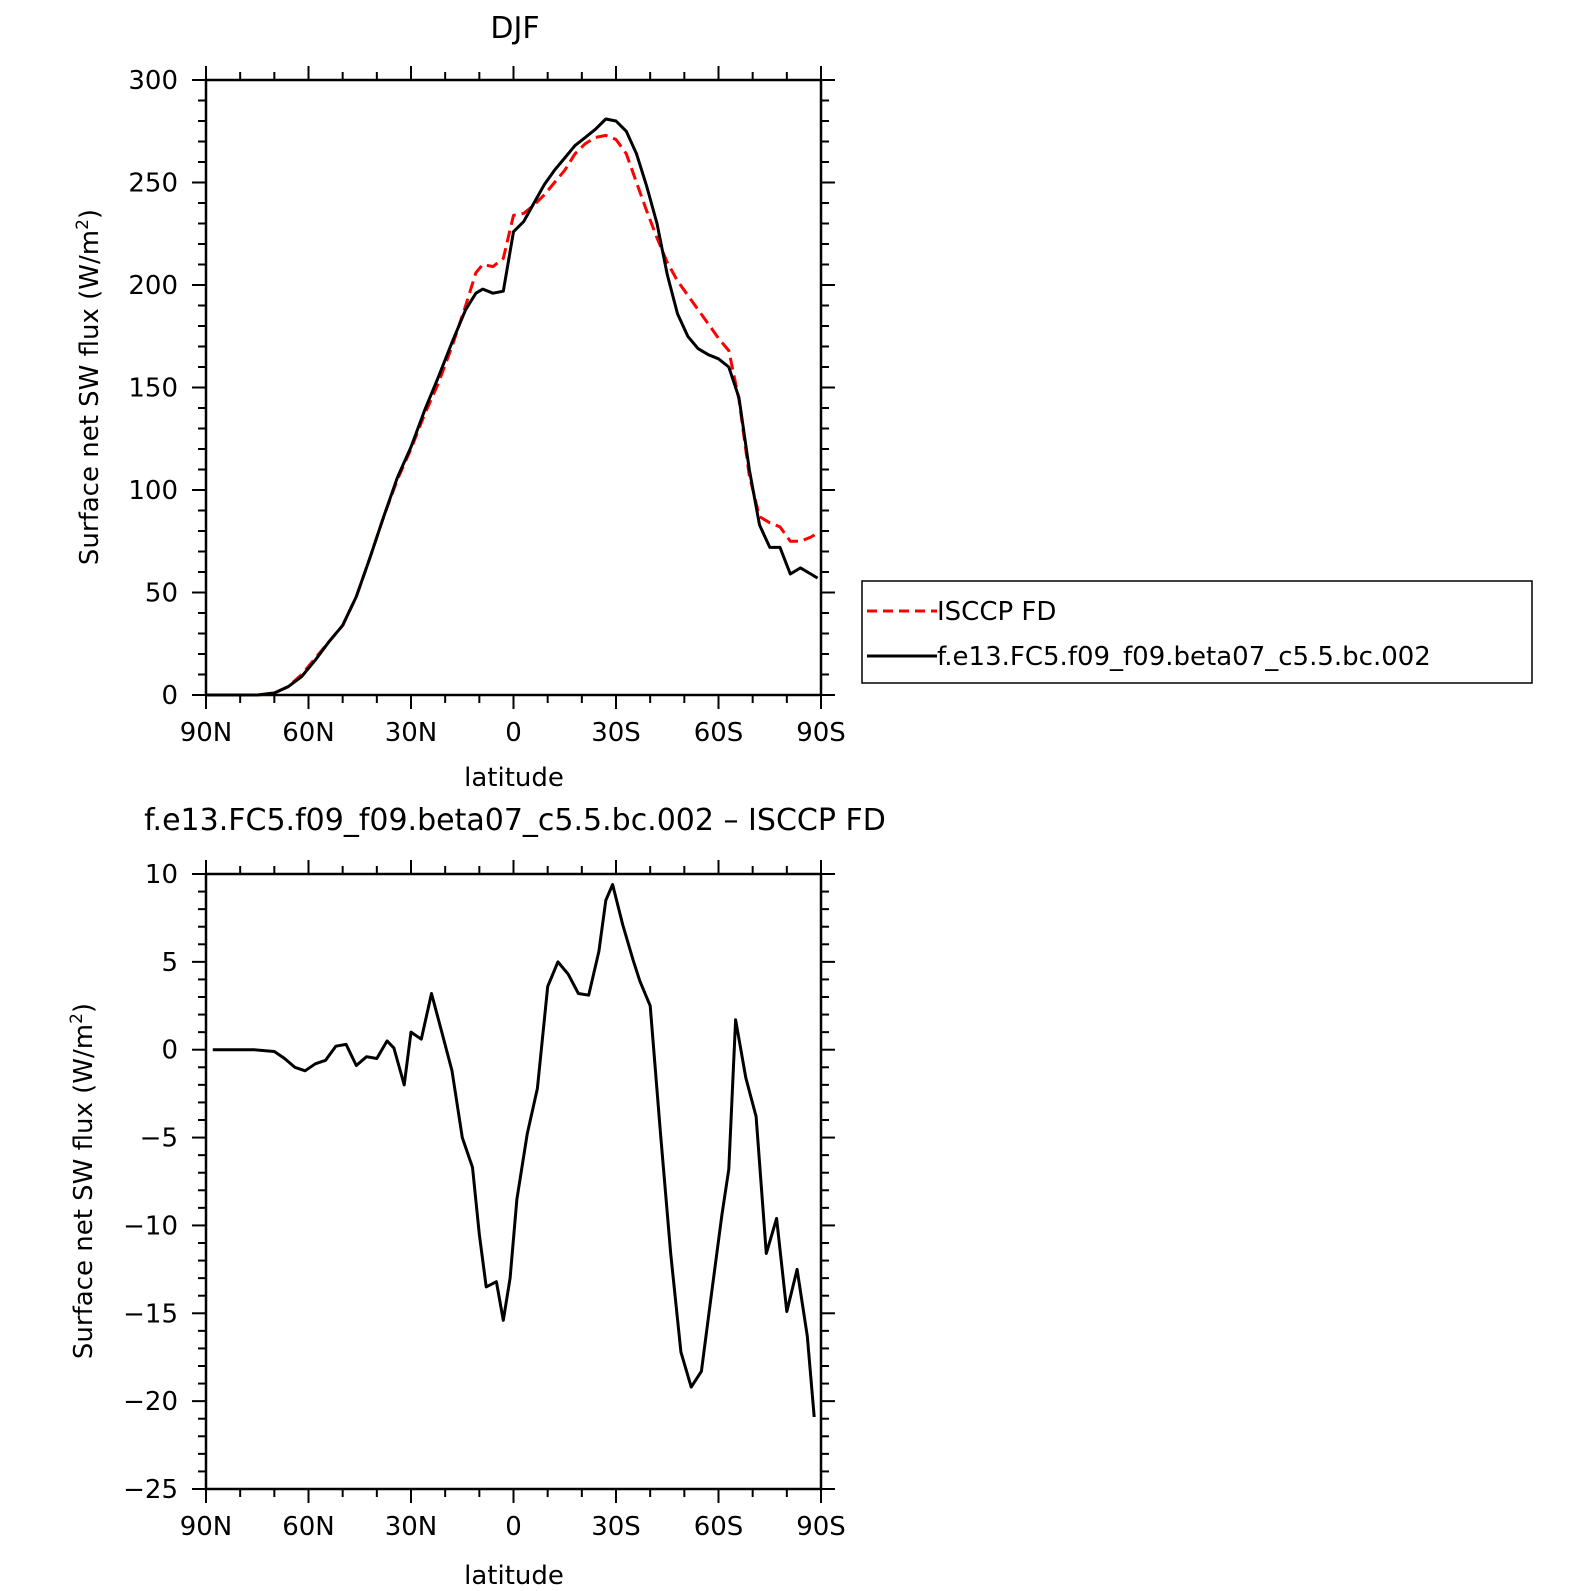 The height and width of the screenshot is (1591, 1594). Describe the element at coordinates (169, 963) in the screenshot. I see `bottom-y-tick-label: 5` at that location.